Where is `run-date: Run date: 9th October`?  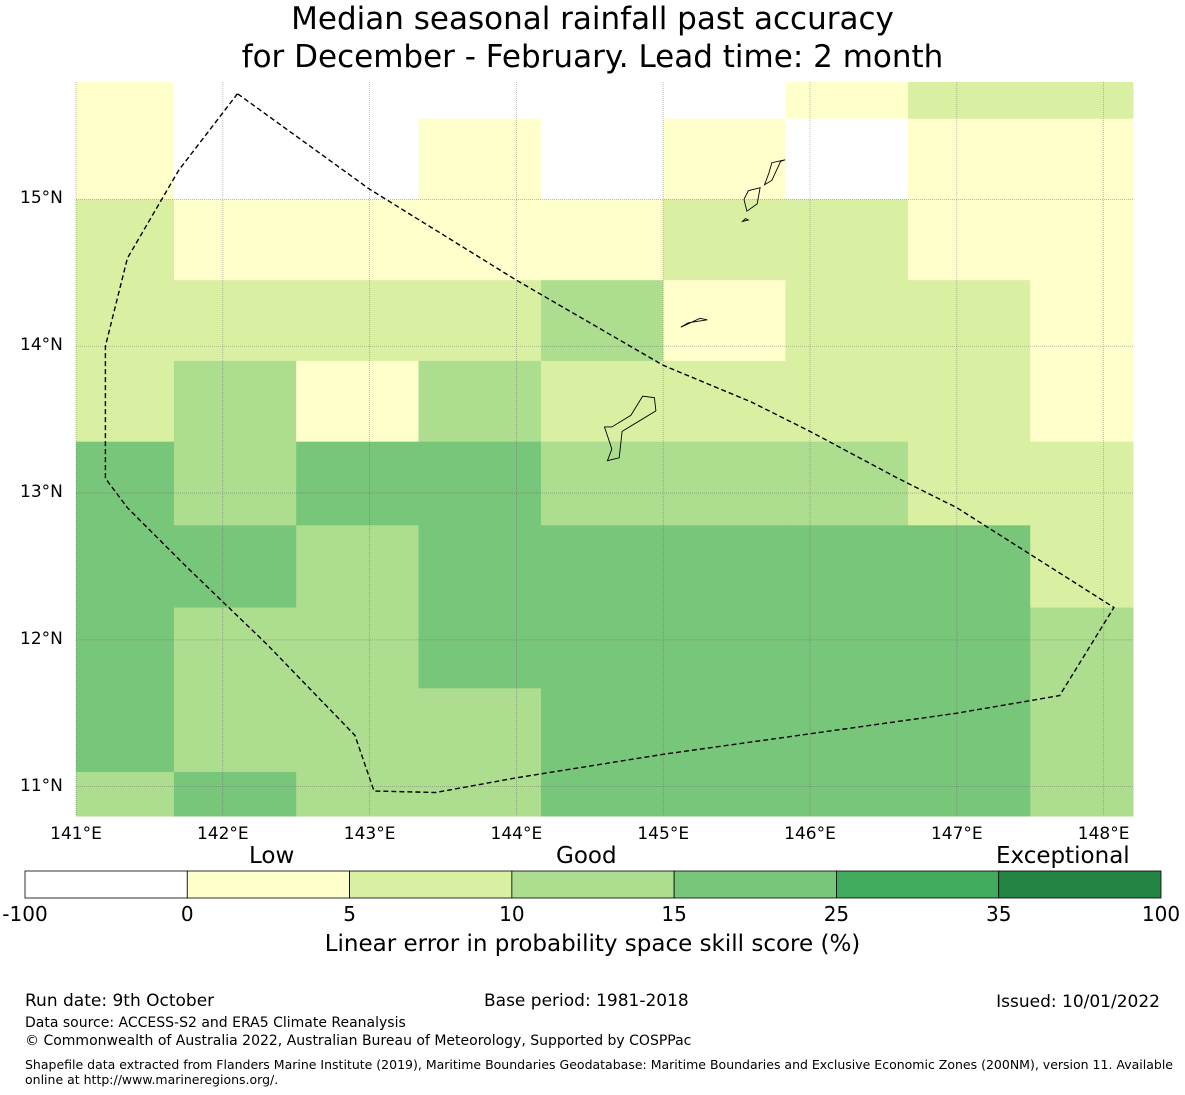 run-date: Run date: 9th October is located at coordinates (120, 1001).